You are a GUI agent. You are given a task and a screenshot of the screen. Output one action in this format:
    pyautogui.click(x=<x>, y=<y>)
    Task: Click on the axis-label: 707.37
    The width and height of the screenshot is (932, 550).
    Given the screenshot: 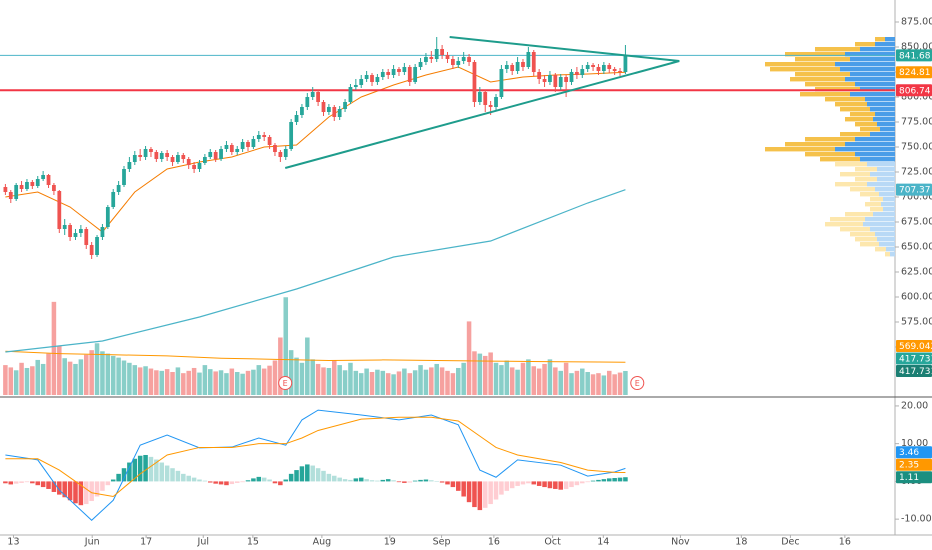 What is the action you would take?
    pyautogui.click(x=915, y=191)
    